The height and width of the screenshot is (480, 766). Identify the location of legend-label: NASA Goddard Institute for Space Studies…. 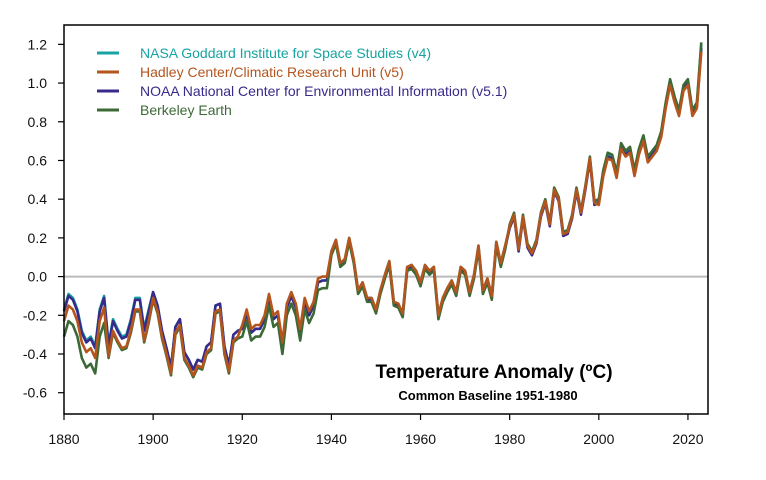
(285, 53).